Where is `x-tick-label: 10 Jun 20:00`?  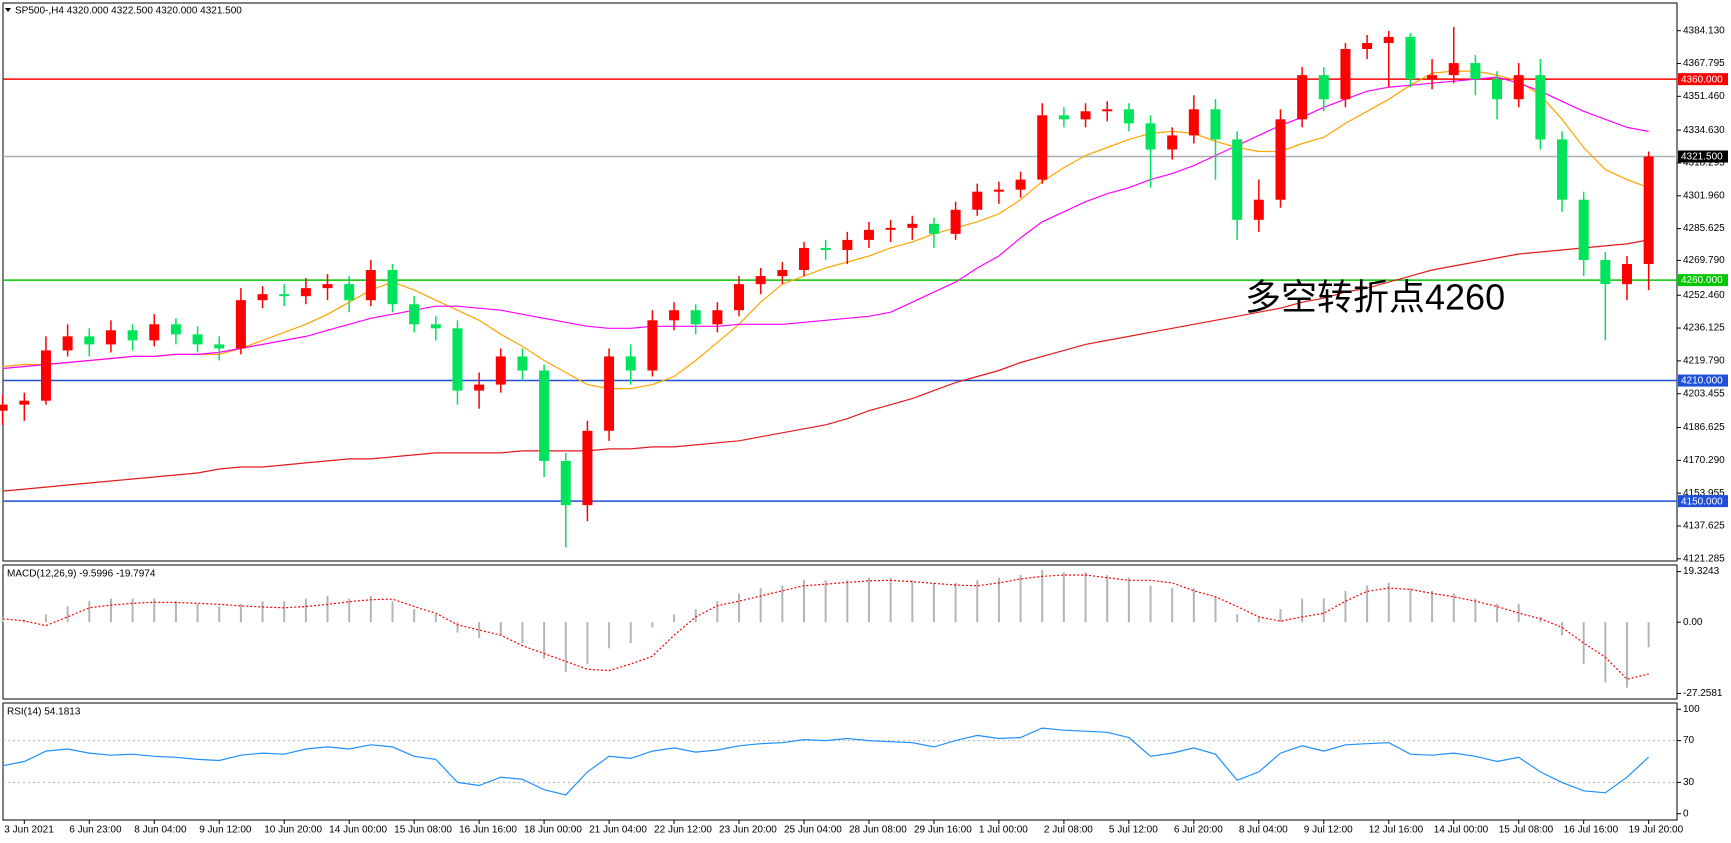
x-tick-label: 10 Jun 20:00 is located at coordinates (293, 830).